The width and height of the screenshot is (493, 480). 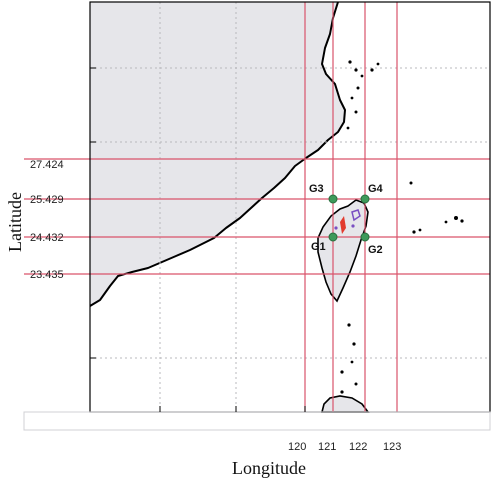 I want to click on red-marker, so click(x=343, y=225).